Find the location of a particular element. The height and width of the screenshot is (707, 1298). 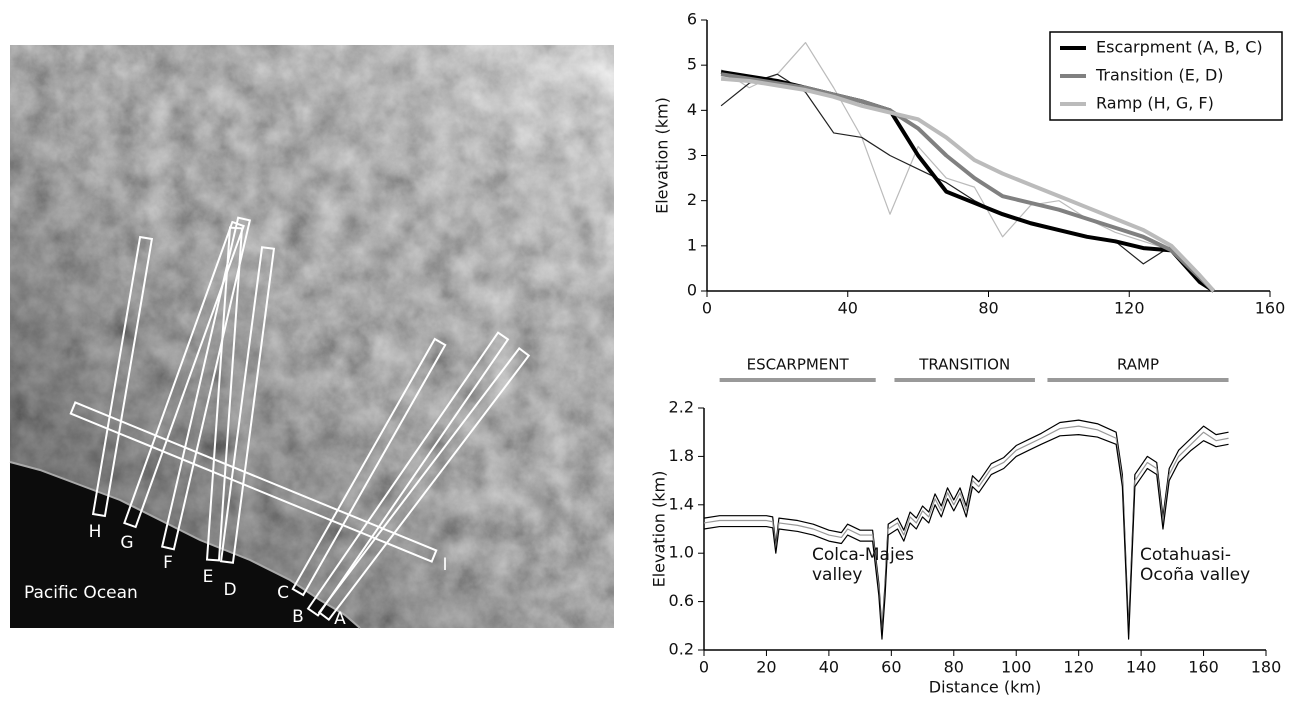

x-tick-label: 60 is located at coordinates (891, 667).